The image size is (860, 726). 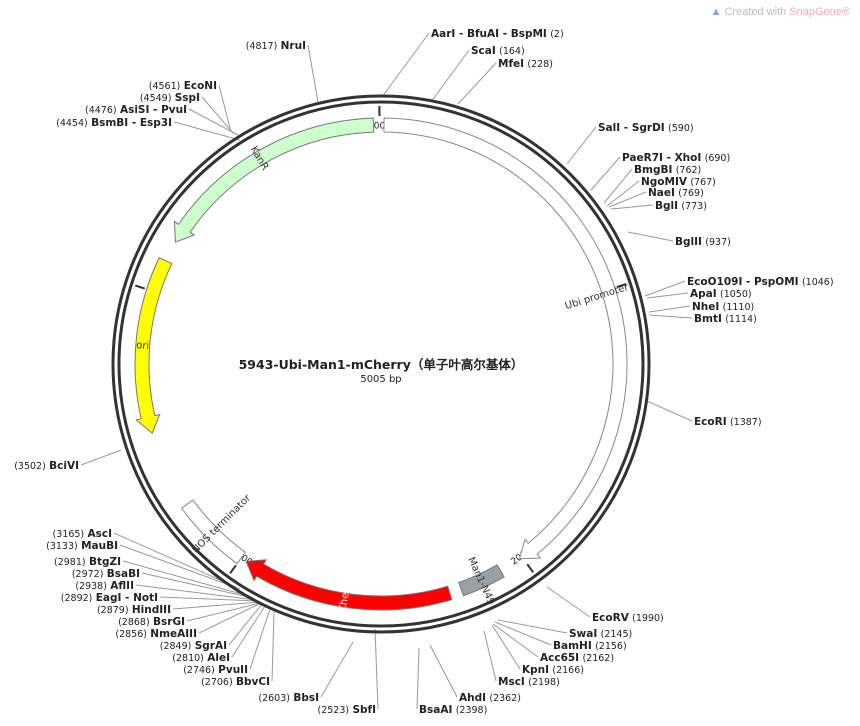 What do you see at coordinates (723, 307) in the screenshot?
I see `site-nhei: NheI (1110)` at bounding box center [723, 307].